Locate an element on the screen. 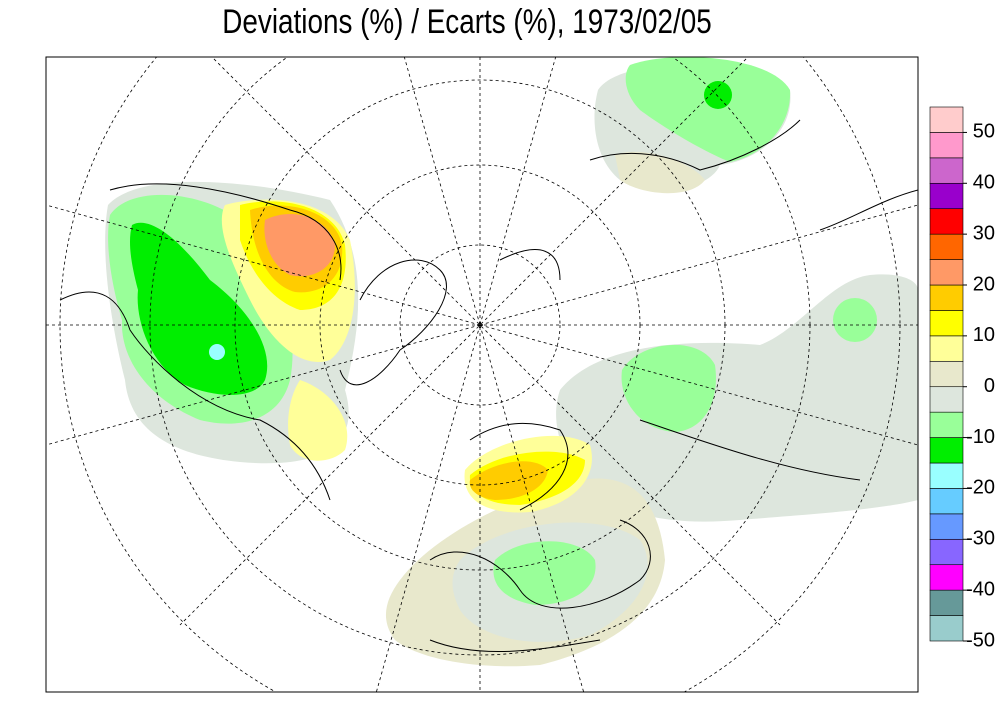  title: Deviations (%) / Ecarts (%), 1973/02/05 is located at coordinates (466, 21).